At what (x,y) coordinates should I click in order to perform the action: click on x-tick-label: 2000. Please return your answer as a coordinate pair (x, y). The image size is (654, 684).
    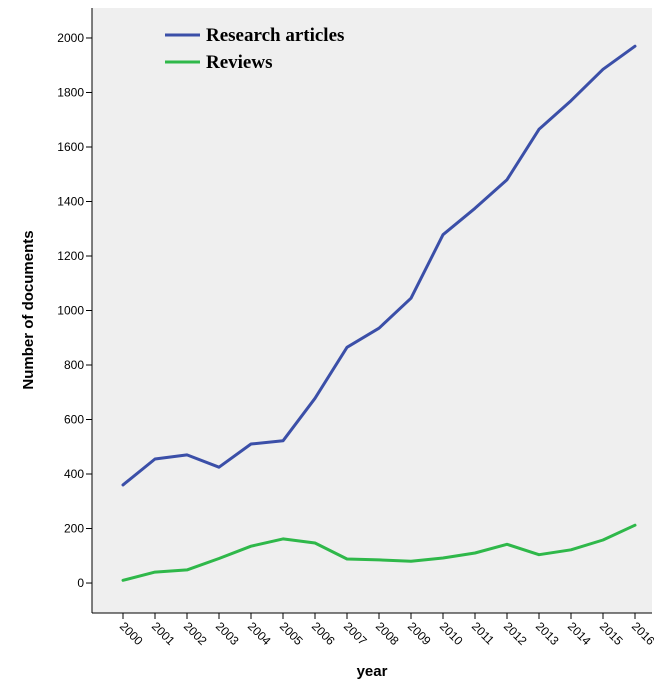
    Looking at the image, I should click on (131, 633).